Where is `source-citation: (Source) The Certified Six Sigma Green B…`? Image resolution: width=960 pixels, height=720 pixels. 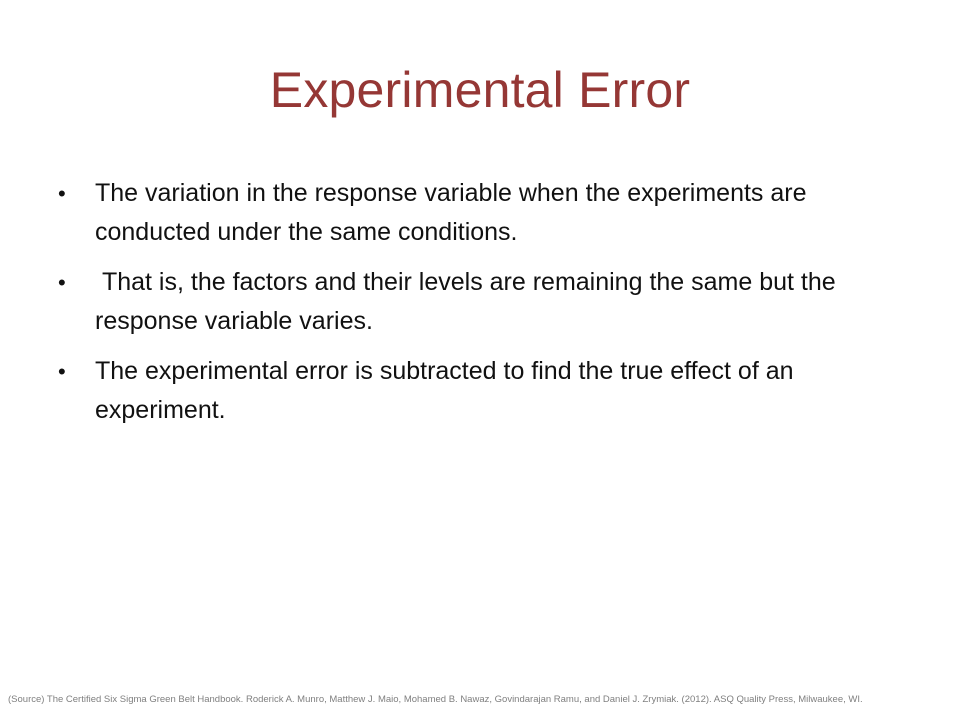 source-citation: (Source) The Certified Six Sigma Green B… is located at coordinates (435, 699).